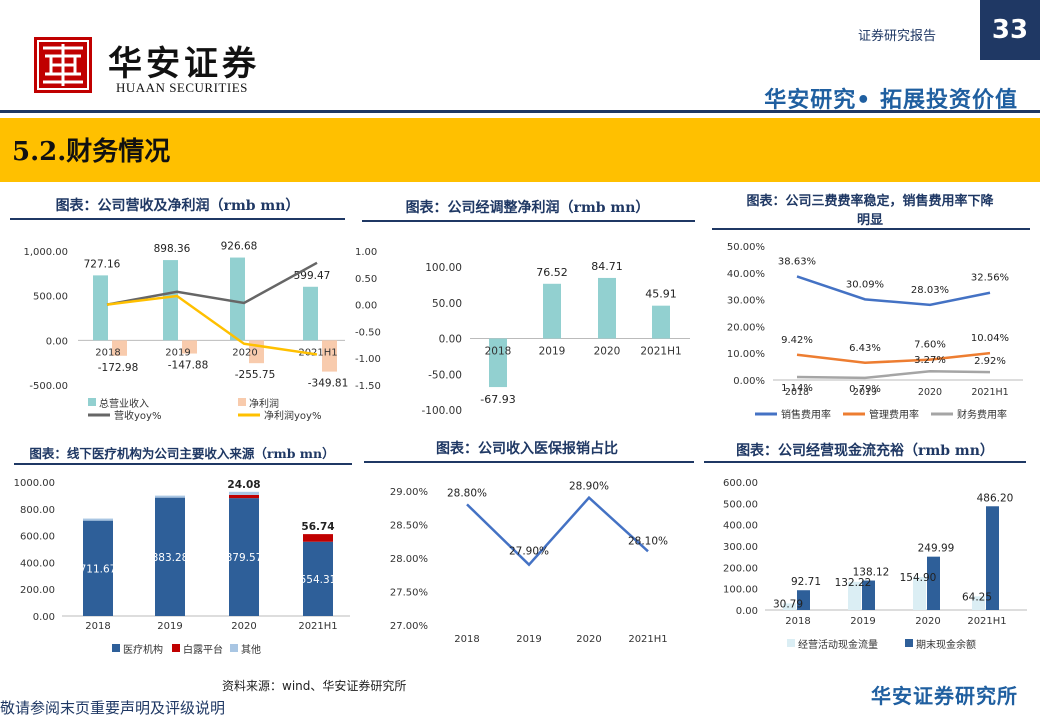 This screenshot has height=720, width=1040. I want to click on data-label-medical: 879.57, so click(244, 558).